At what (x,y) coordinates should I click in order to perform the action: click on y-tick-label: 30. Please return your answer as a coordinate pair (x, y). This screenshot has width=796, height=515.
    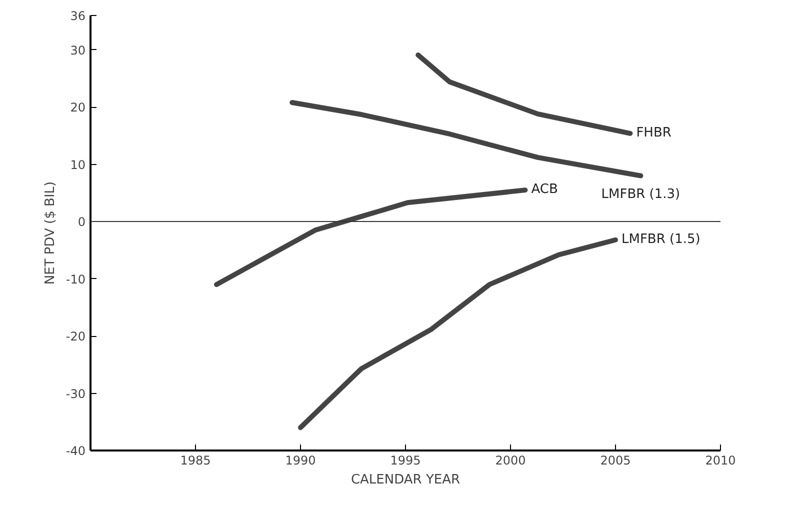
    Looking at the image, I should click on (78, 50).